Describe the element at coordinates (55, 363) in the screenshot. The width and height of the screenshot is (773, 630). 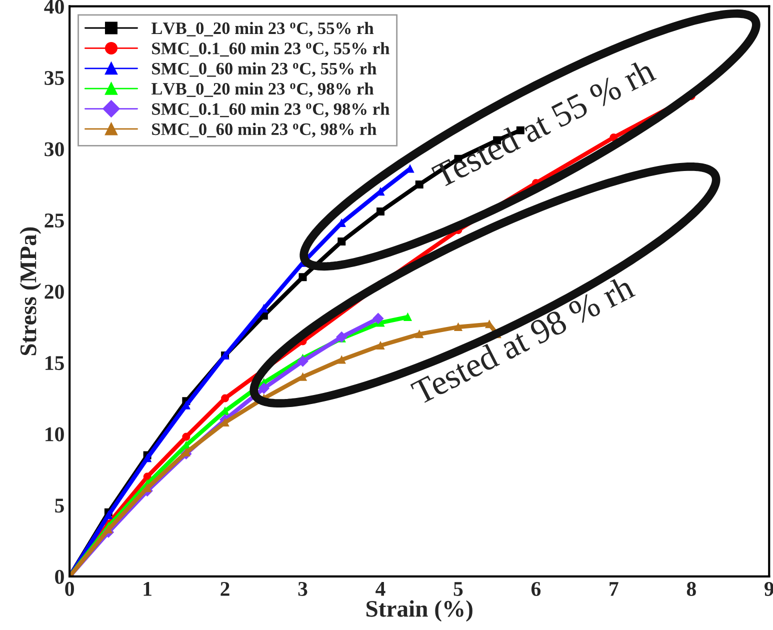
I see `y-tick-label: 15` at that location.